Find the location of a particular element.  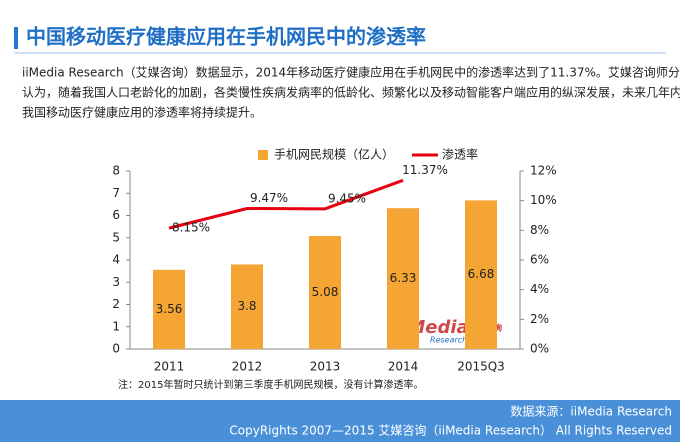

legend-label: 手机网民规模（亿人） is located at coordinates (334, 154).